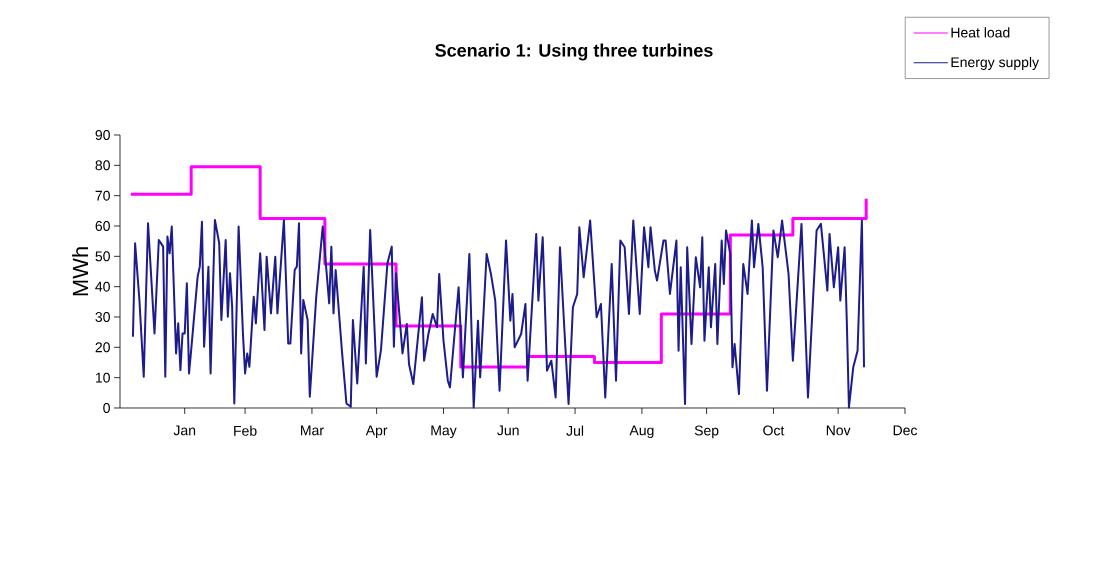 The height and width of the screenshot is (579, 1113). What do you see at coordinates (102, 347) in the screenshot?
I see `y-tick-label: 20` at bounding box center [102, 347].